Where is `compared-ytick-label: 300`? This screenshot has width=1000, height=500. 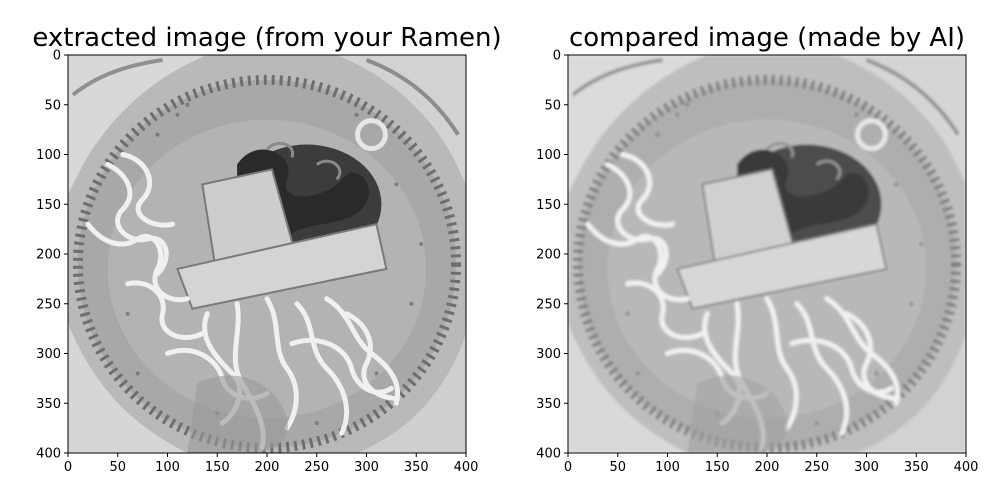
compared-ytick-label: 300 is located at coordinates (548, 354).